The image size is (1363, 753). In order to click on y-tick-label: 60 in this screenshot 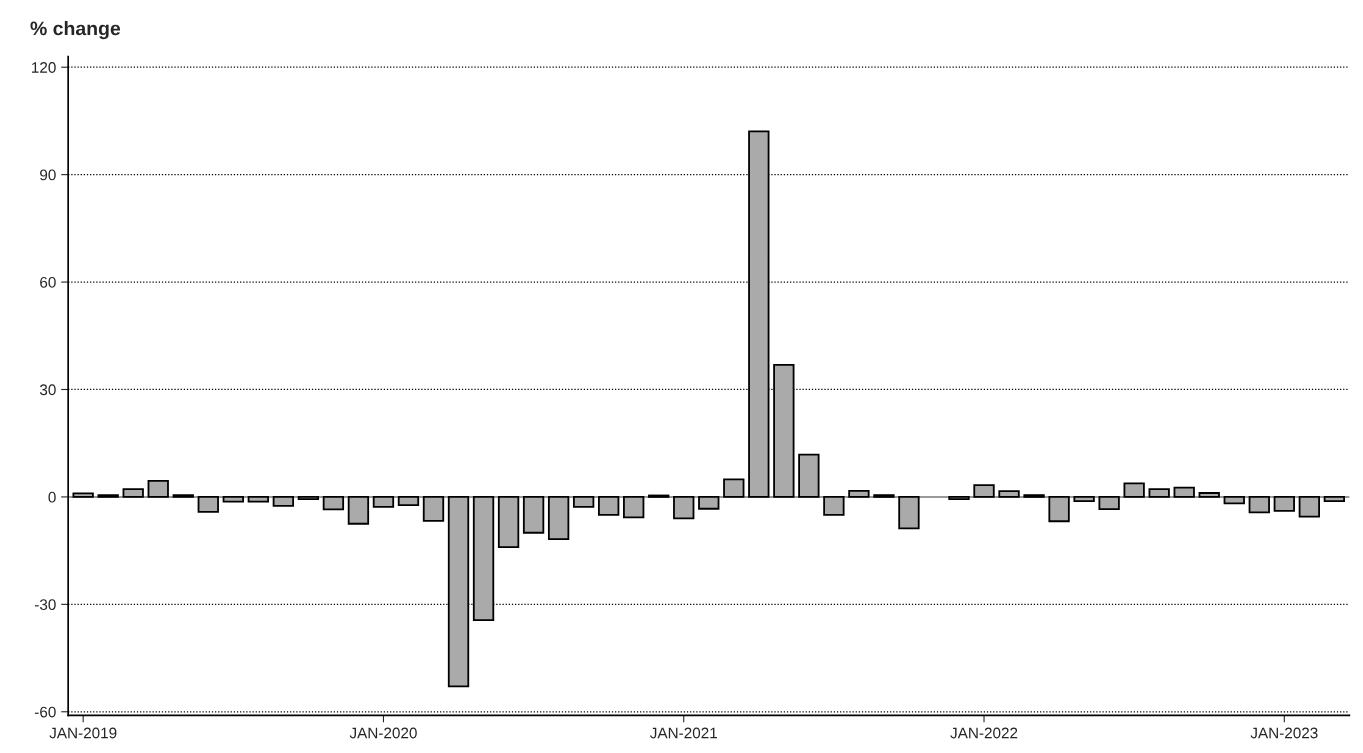, I will do `click(48, 282)`.